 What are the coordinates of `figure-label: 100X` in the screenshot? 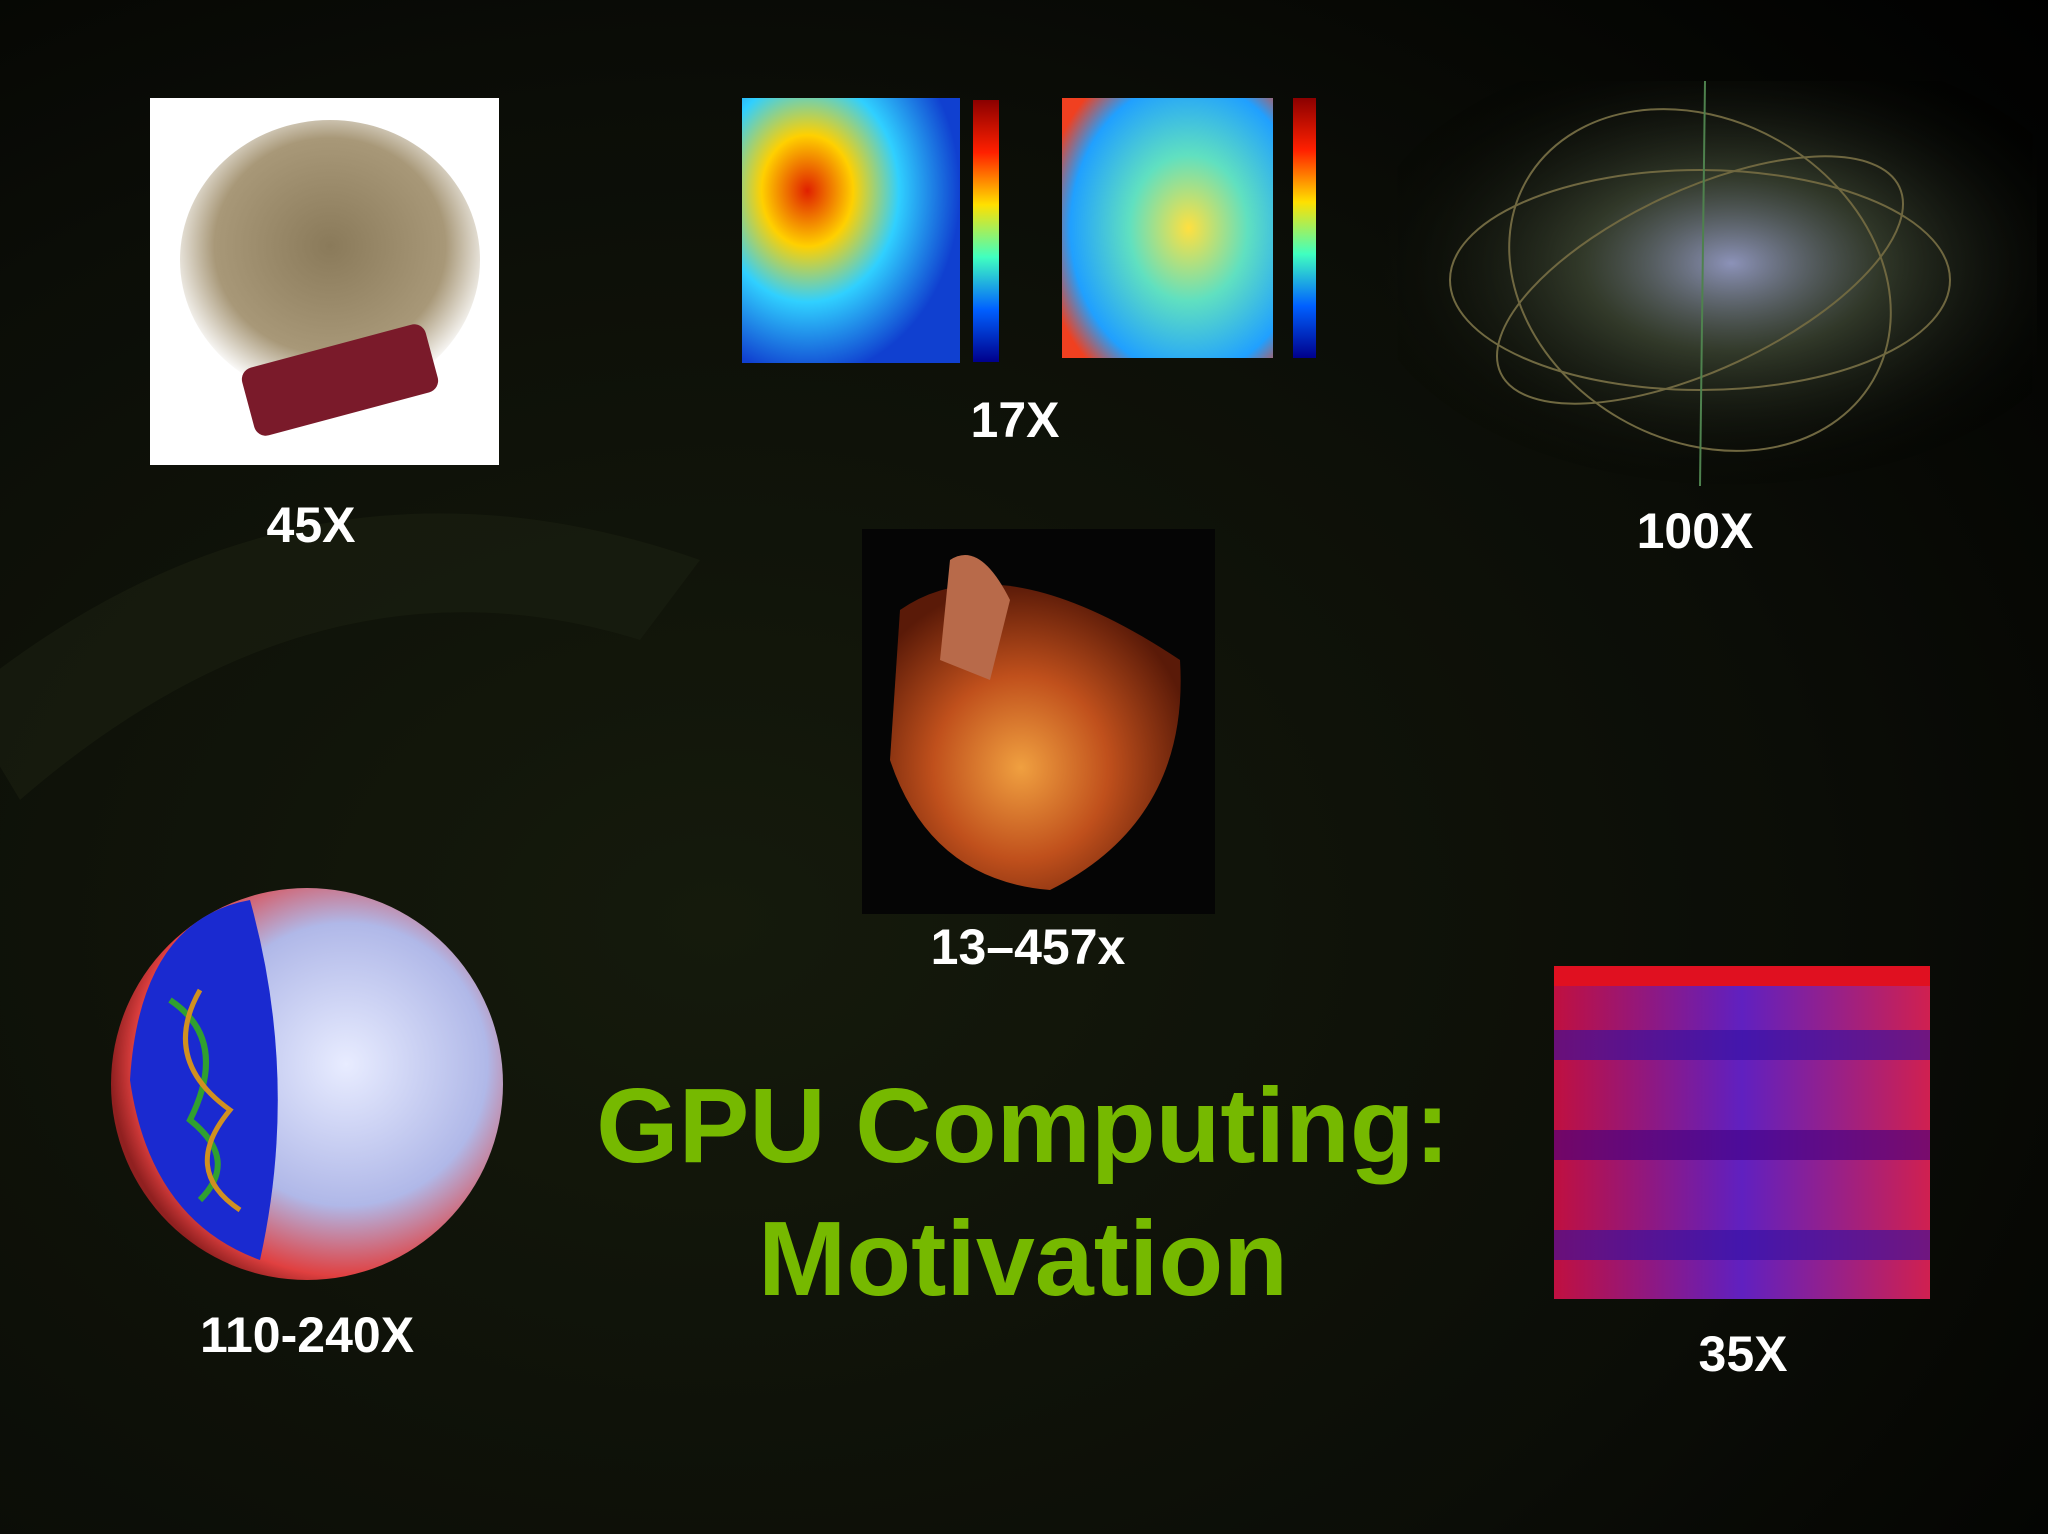 It's located at (1695, 531).